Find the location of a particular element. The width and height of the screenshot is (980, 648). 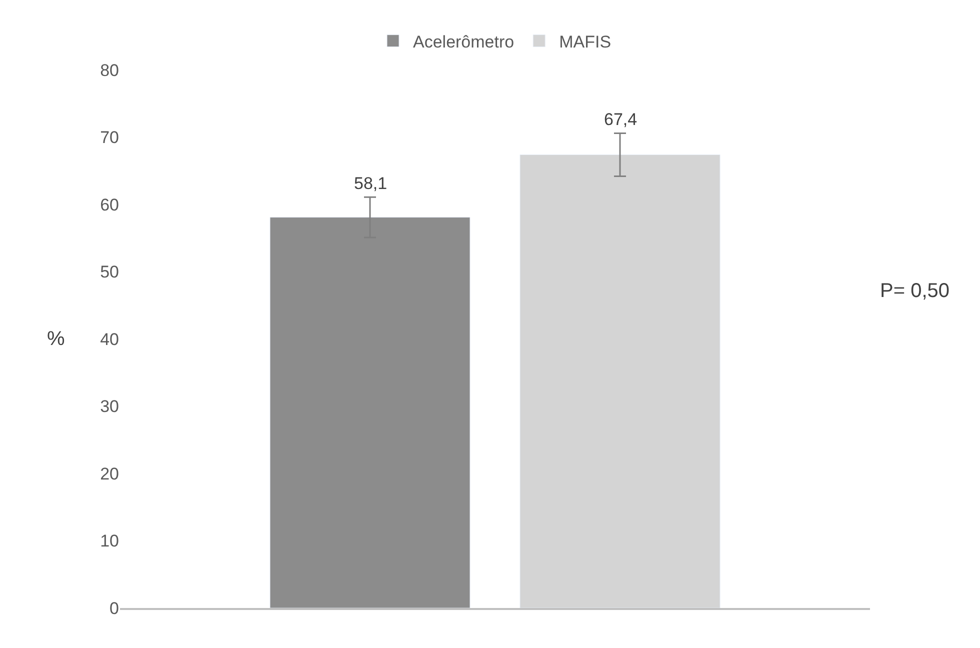

legend-label: MAFIS is located at coordinates (585, 42).